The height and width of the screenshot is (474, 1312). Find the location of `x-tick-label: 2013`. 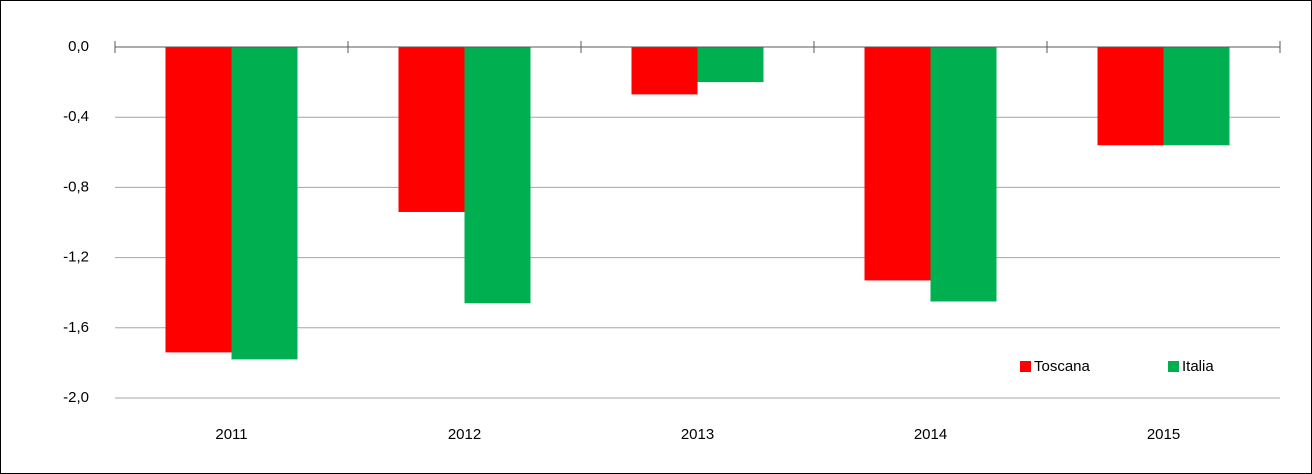

x-tick-label: 2013 is located at coordinates (697, 434).